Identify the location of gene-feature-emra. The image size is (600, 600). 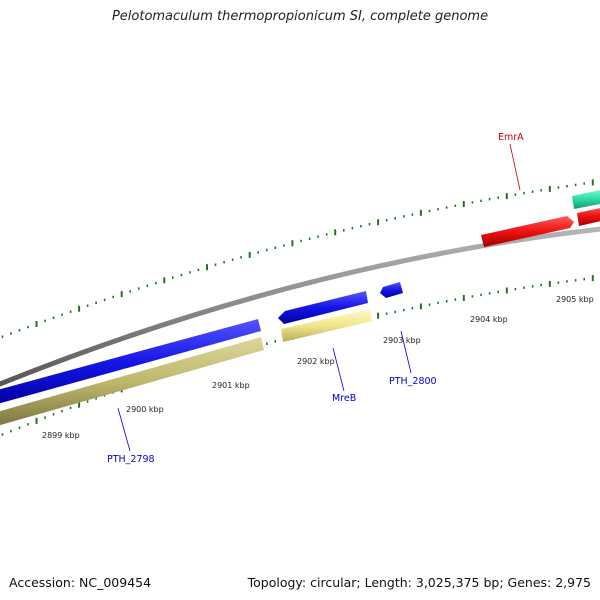
(527, 231).